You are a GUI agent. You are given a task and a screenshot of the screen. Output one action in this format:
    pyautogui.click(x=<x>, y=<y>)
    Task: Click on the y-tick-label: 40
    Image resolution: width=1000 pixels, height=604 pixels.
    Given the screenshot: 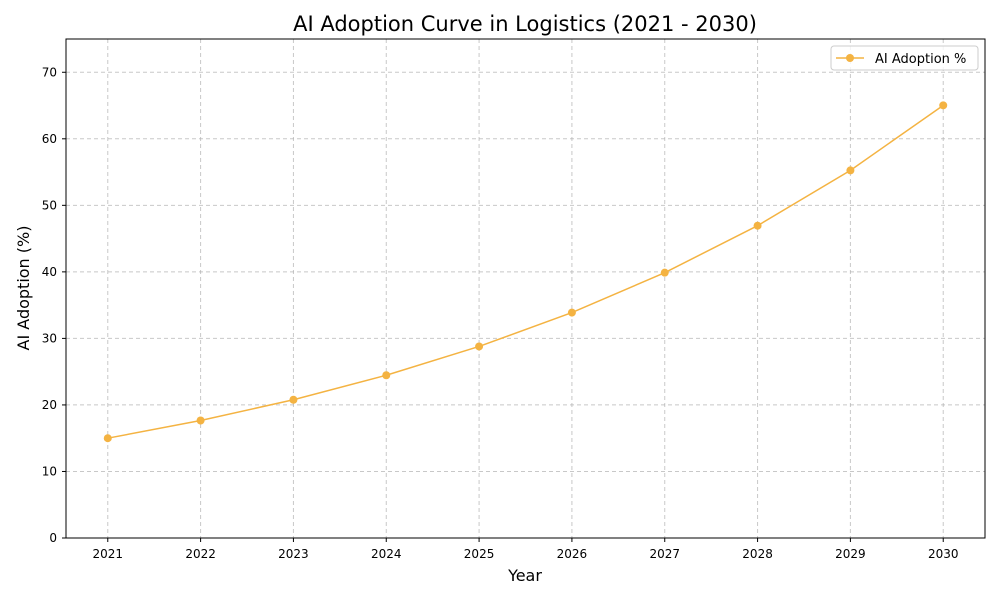 What is the action you would take?
    pyautogui.click(x=49, y=272)
    